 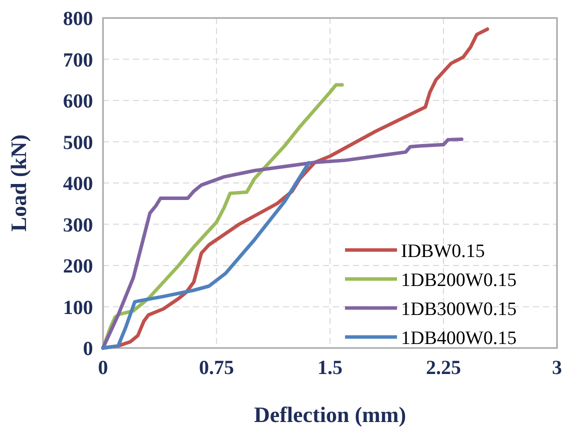 What do you see at coordinates (216, 368) in the screenshot?
I see `x-tick-label: 0.75` at bounding box center [216, 368].